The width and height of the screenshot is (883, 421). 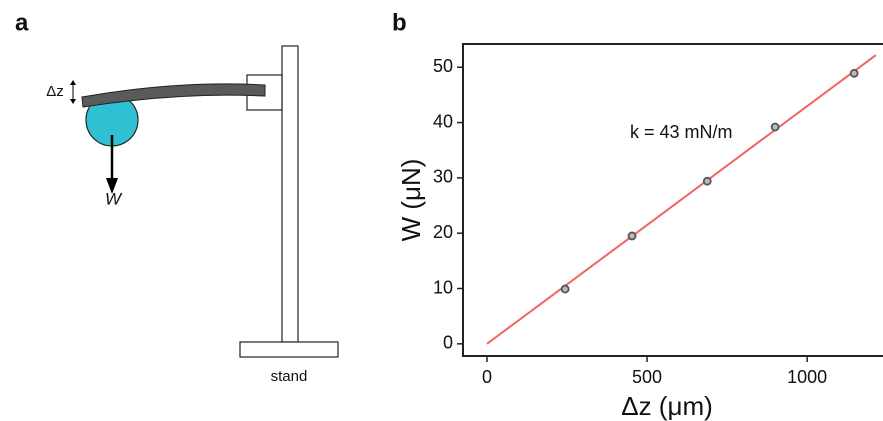 I want to click on y-tick-label: 0, so click(x=448, y=343).